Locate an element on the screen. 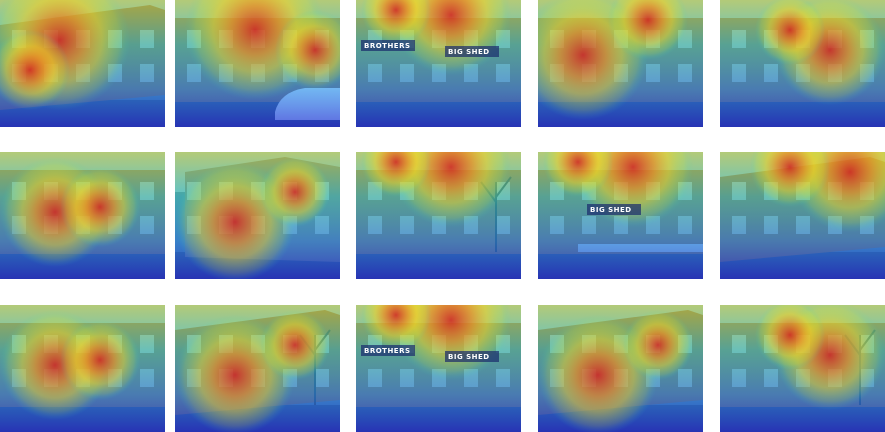 This screenshot has height=432, width=885. tile-image: BIG SHED is located at coordinates (620, 215).